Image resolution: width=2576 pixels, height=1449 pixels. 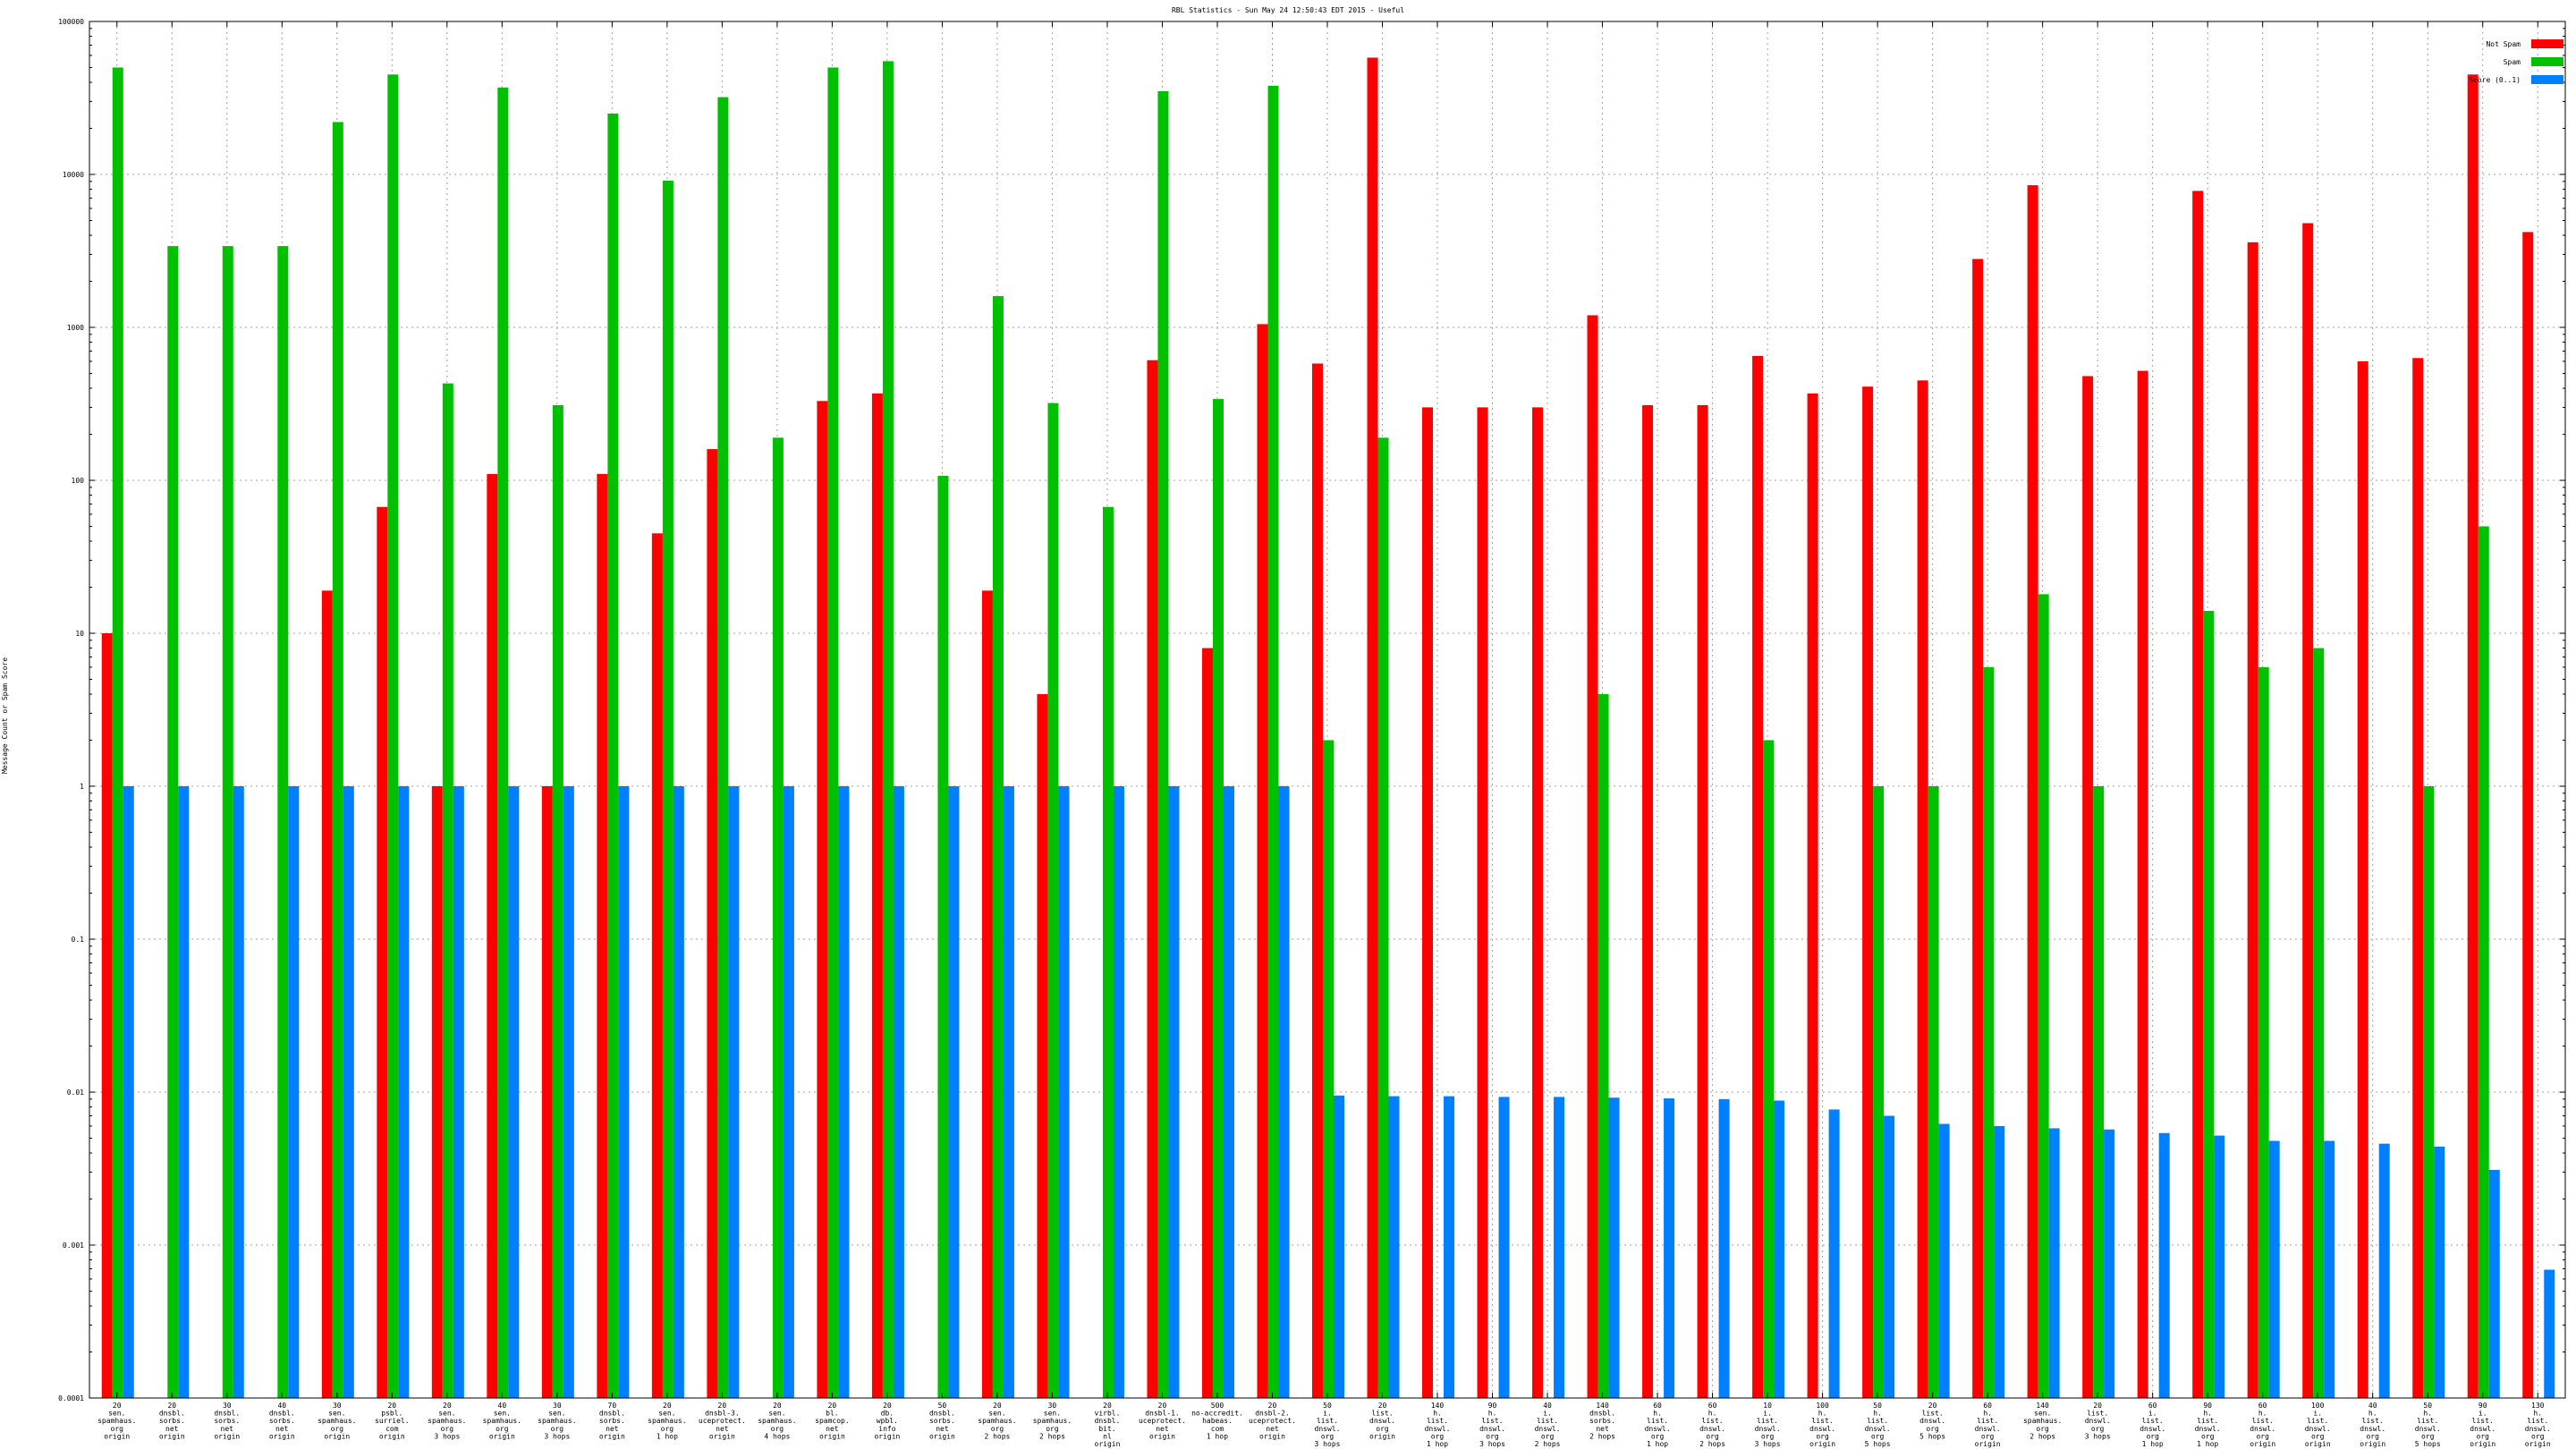 What do you see at coordinates (78, 481) in the screenshot?
I see `y-tick-label: 100` at bounding box center [78, 481].